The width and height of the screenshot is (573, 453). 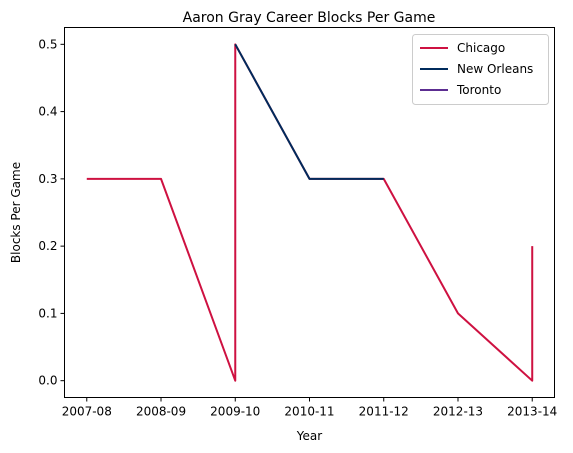 What do you see at coordinates (309, 18) in the screenshot?
I see `chart-title: Aaron Gray Career Blocks Per Game` at bounding box center [309, 18].